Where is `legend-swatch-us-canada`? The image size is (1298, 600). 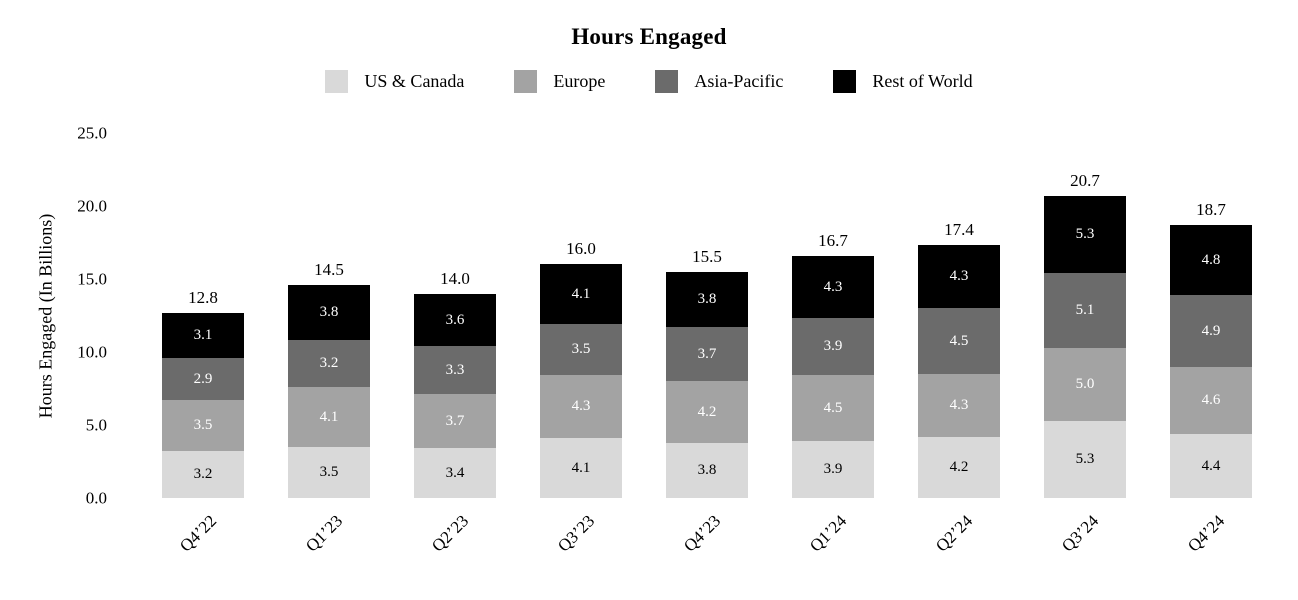 legend-swatch-us-canada is located at coordinates (337, 81).